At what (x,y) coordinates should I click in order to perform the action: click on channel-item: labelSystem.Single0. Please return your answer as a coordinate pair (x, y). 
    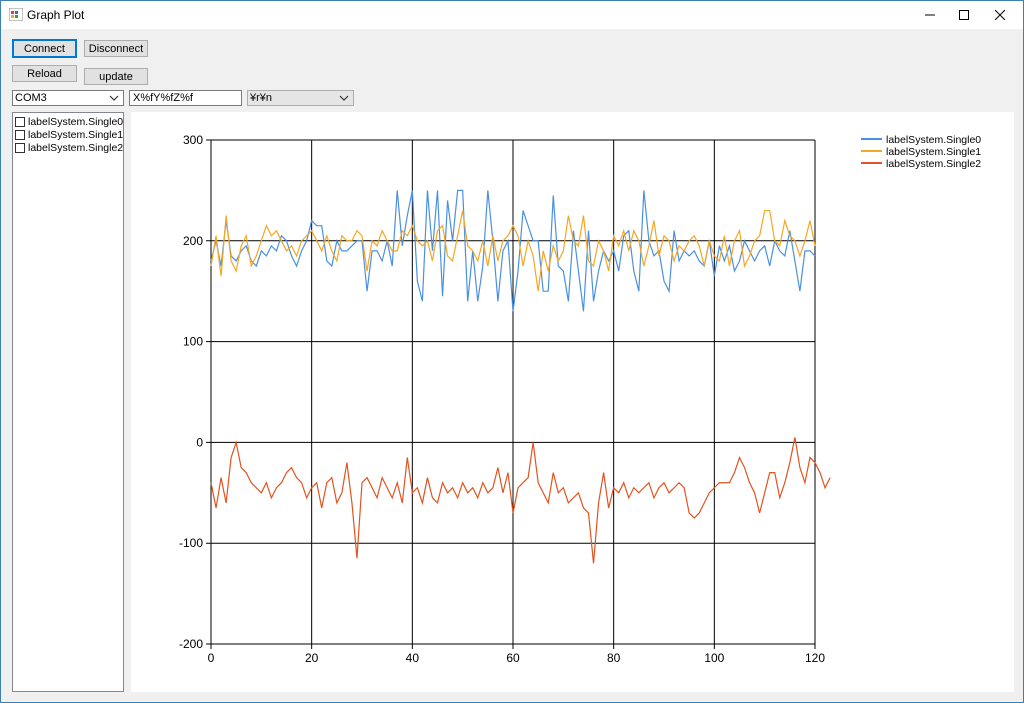
    Looking at the image, I should click on (69, 121).